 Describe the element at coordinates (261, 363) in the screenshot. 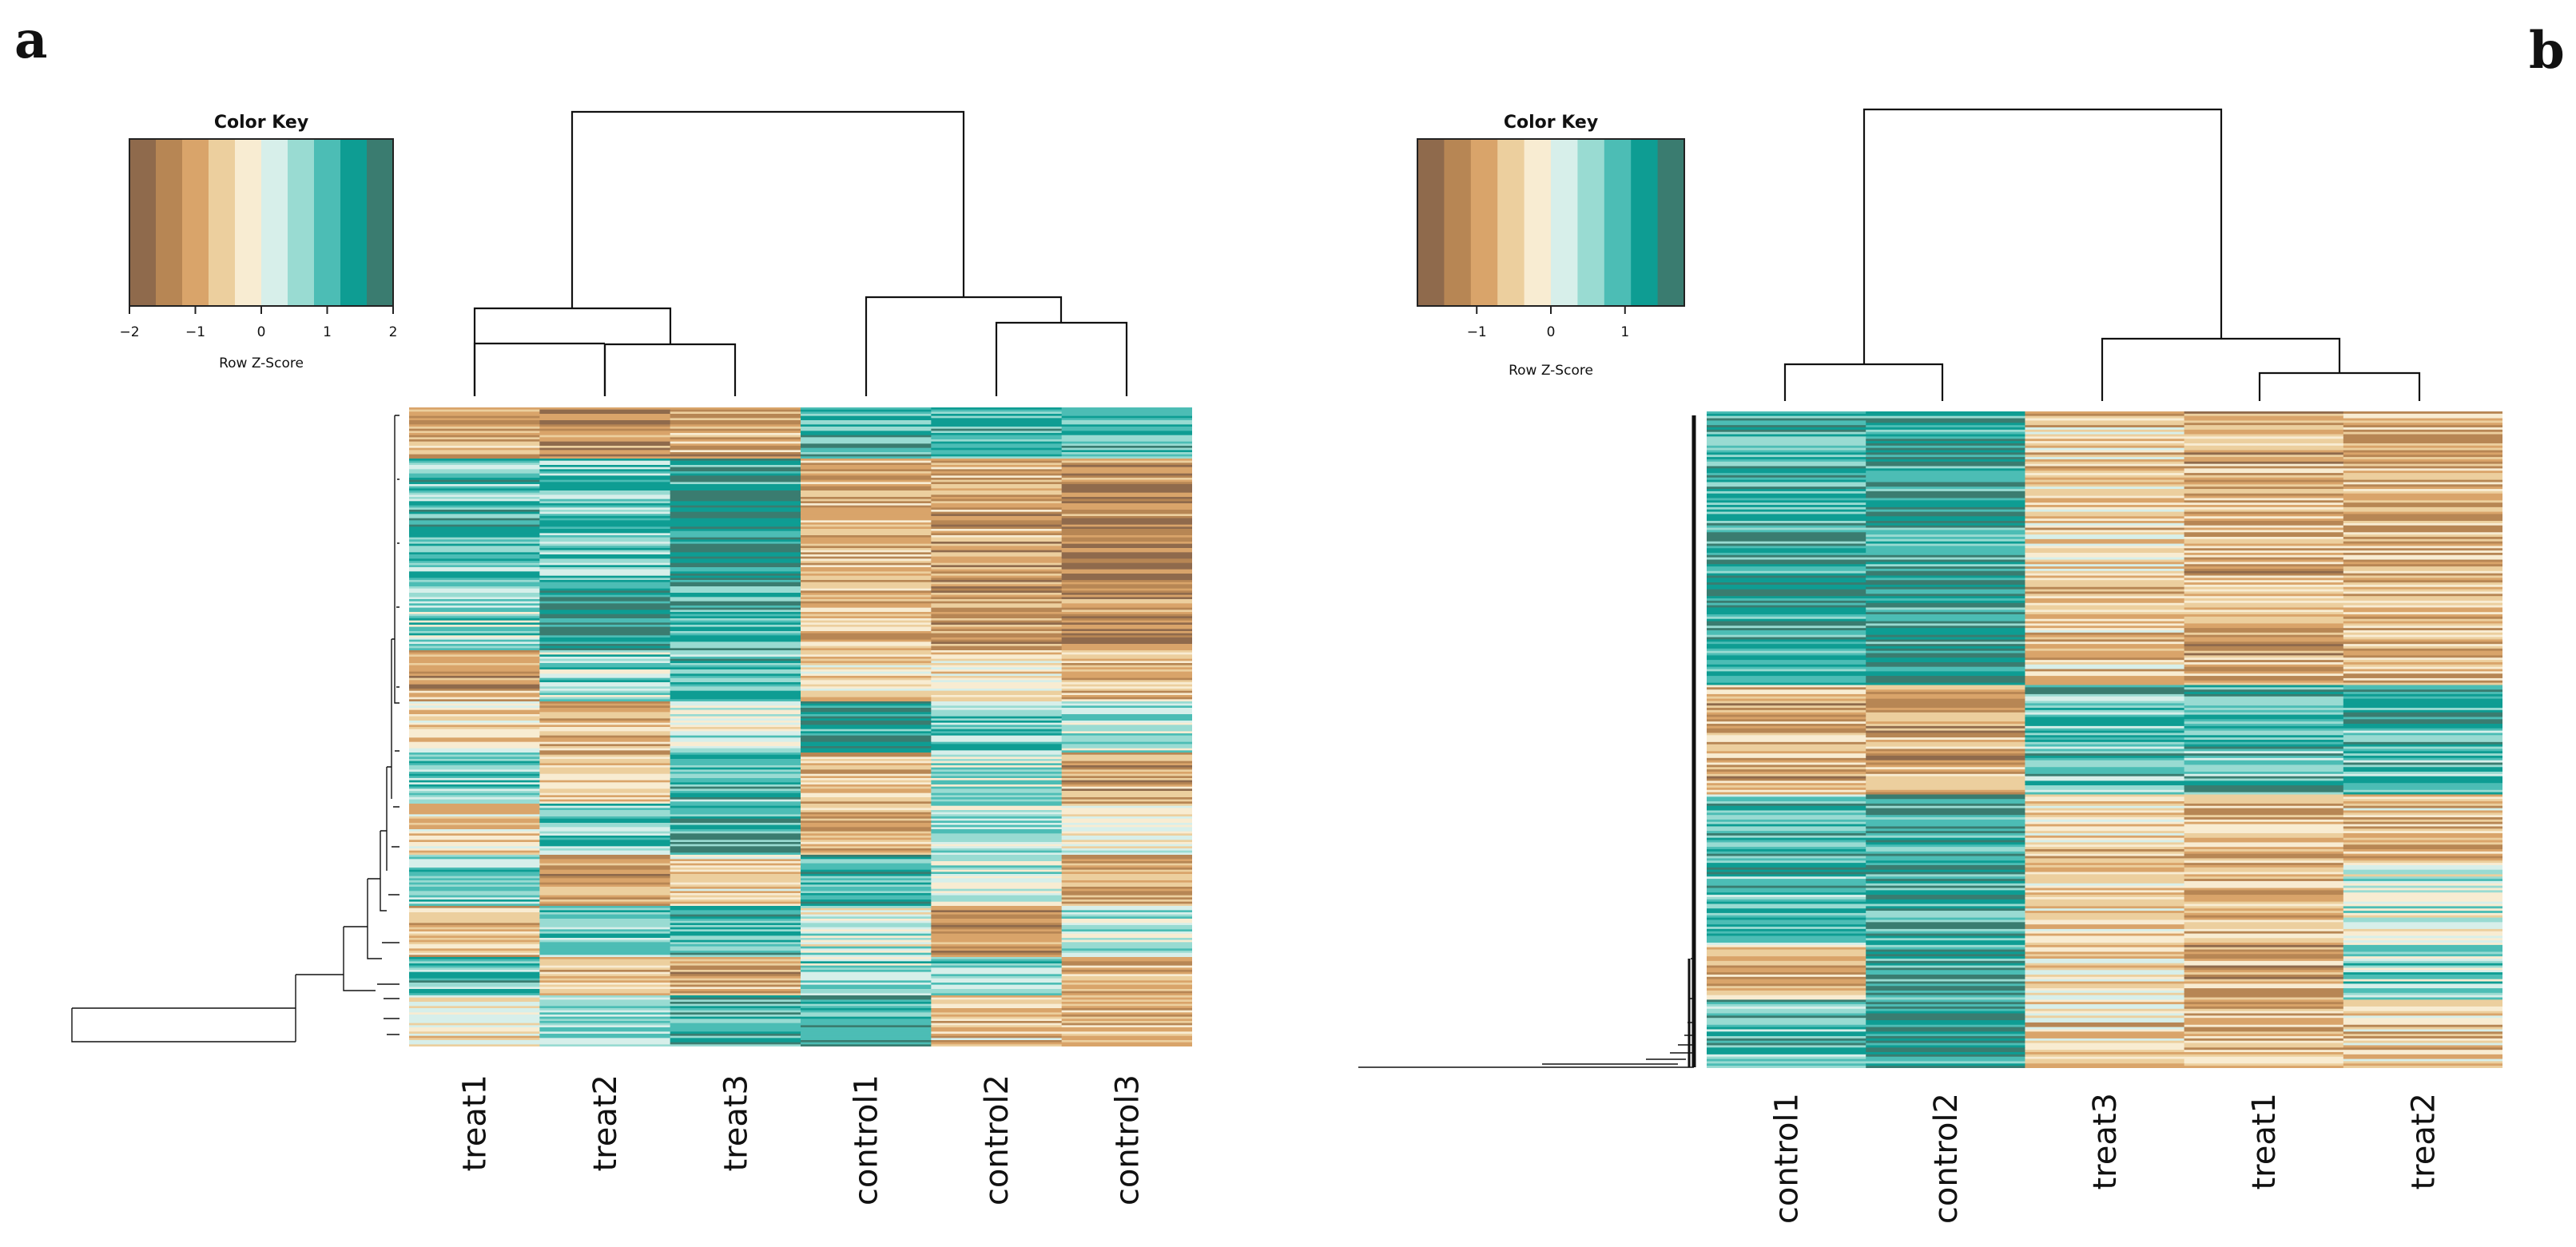

I see `color-key-label-a: Row Z-Score` at that location.